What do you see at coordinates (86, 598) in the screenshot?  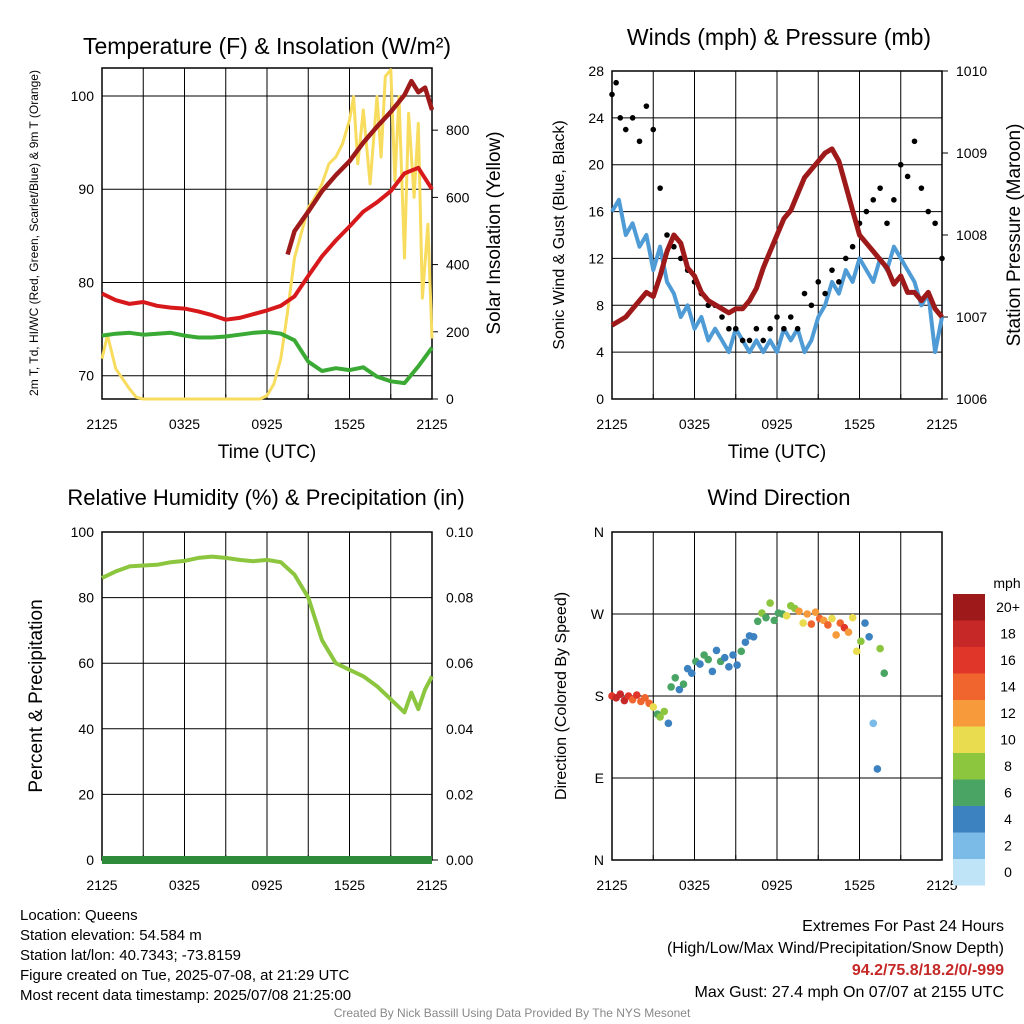 I see `y-tick-label: 80` at bounding box center [86, 598].